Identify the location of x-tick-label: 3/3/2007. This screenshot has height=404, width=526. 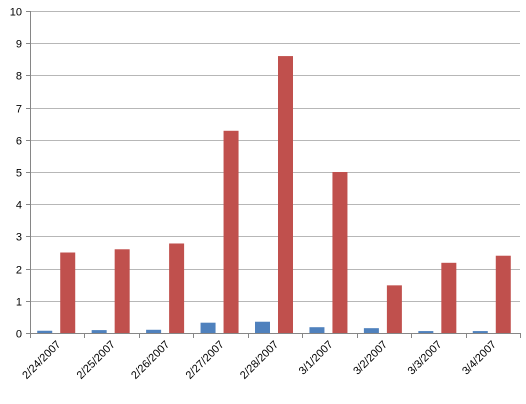
(425, 358).